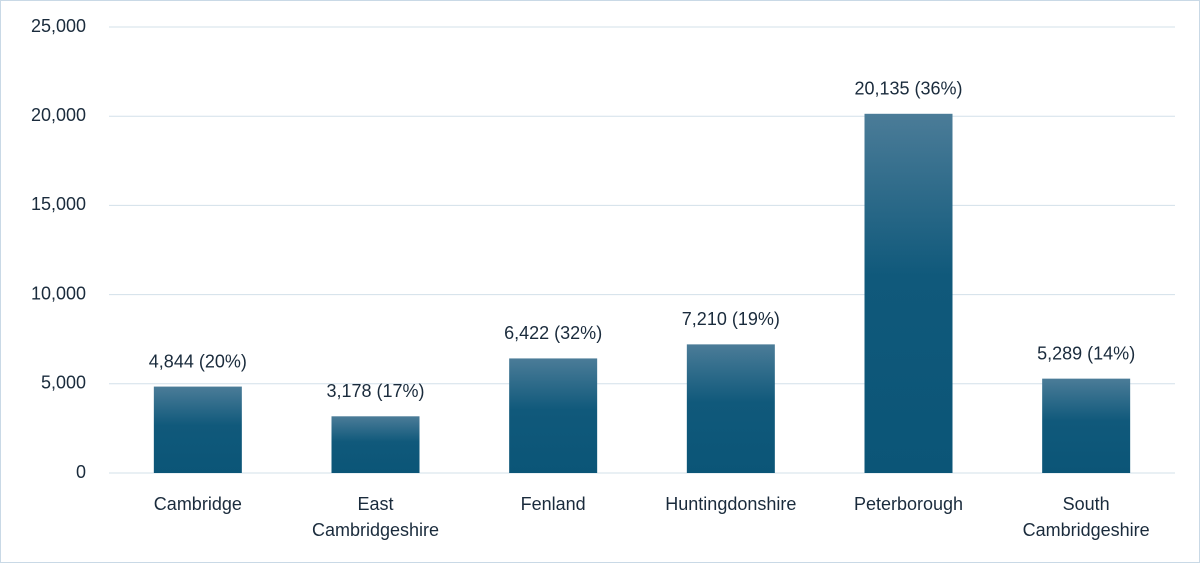  Describe the element at coordinates (553, 333) in the screenshot. I see `value-label: 6,422 (32%)` at that location.